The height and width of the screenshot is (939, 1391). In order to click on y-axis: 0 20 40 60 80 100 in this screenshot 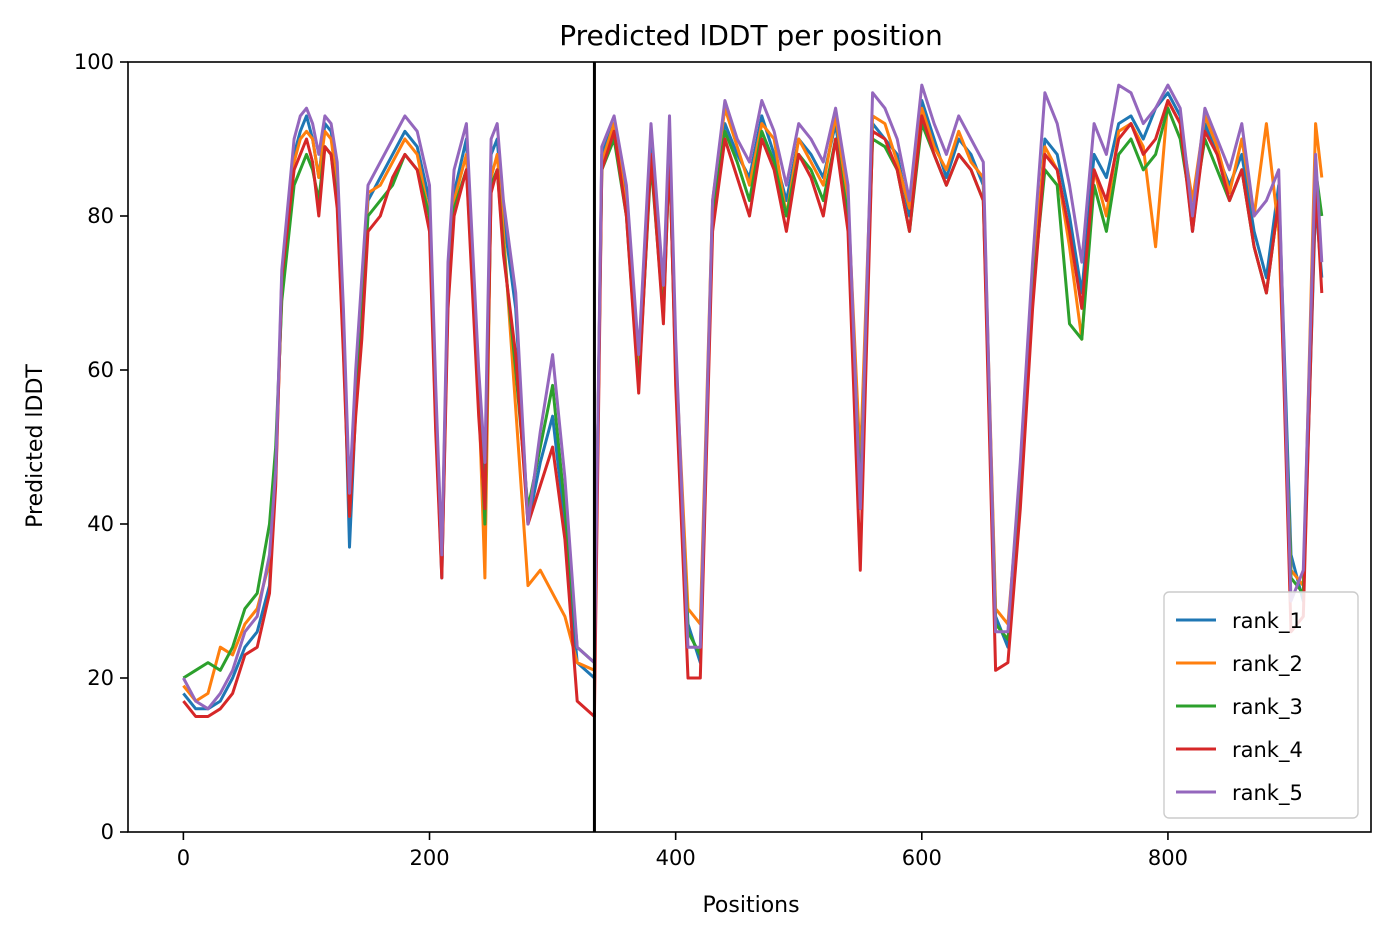, I will do `click(101, 447)`.